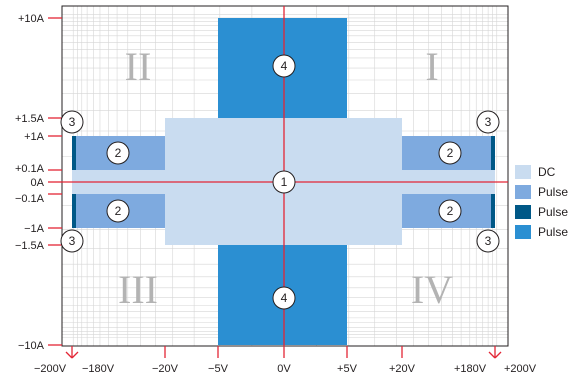 The image size is (570, 379). I want to click on legend-label-pulse-blue: Pulse, so click(553, 232).